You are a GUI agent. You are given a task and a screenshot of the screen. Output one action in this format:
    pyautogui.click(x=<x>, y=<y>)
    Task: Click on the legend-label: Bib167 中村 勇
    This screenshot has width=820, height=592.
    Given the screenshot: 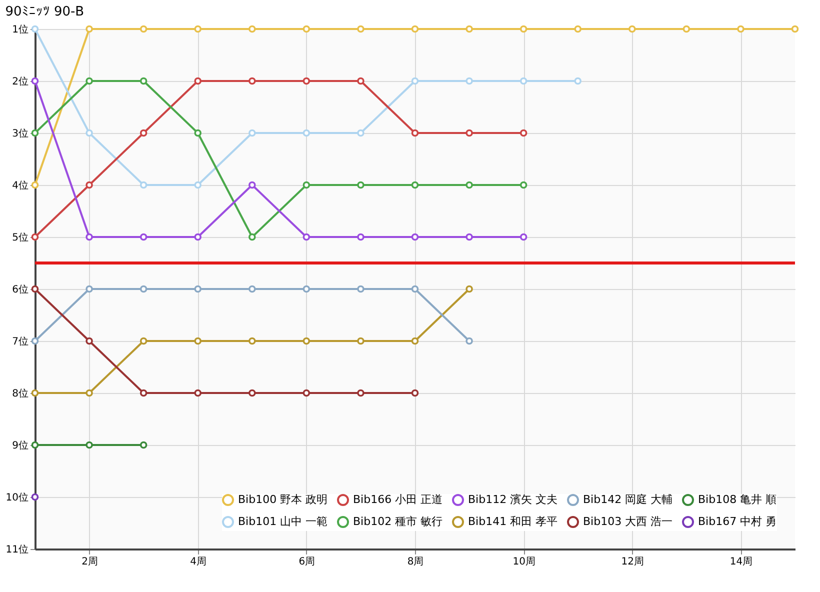 What is the action you would take?
    pyautogui.click(x=737, y=521)
    